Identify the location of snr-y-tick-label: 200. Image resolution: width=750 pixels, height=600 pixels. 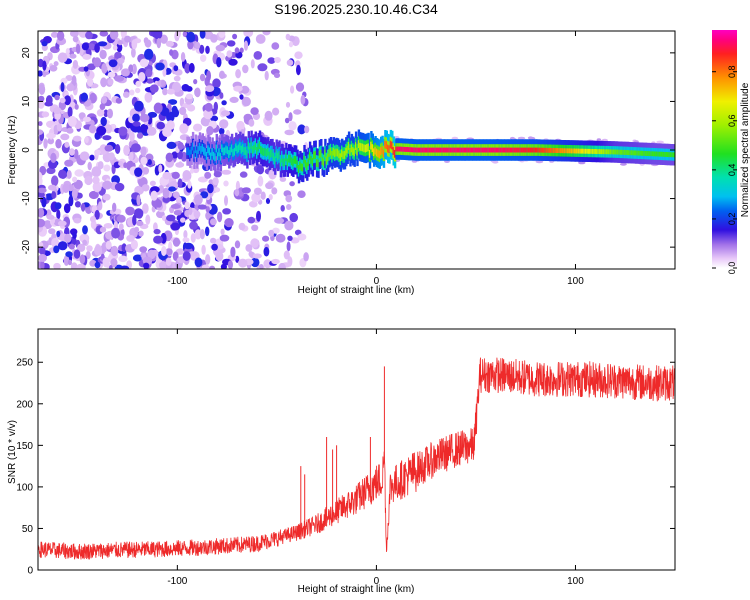
(24, 404).